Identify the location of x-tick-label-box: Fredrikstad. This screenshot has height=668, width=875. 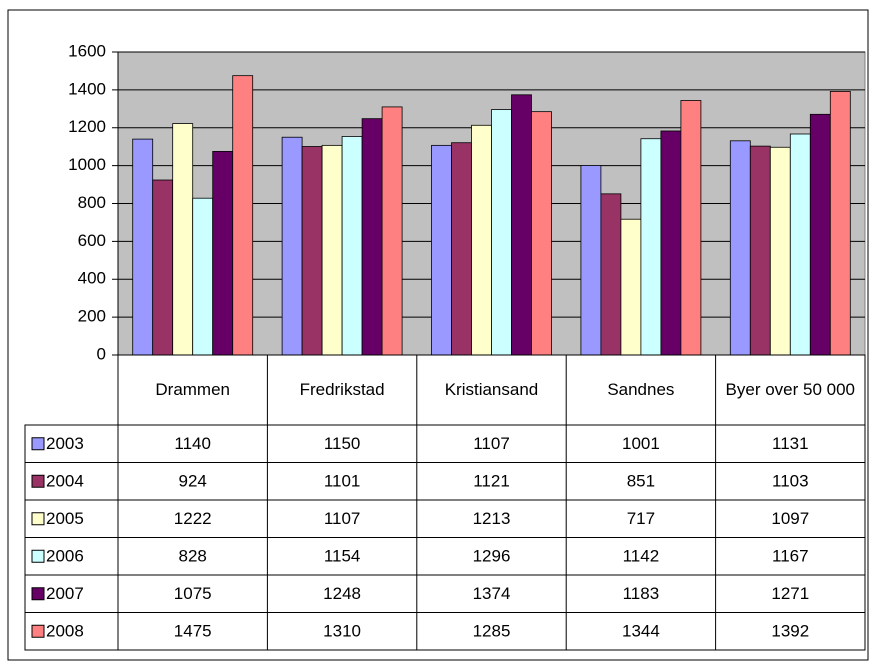
(342, 390).